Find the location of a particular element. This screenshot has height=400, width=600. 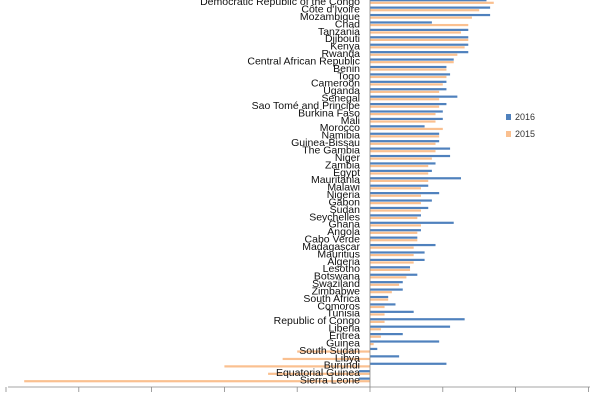

category-label-uganda: Uganda is located at coordinates (341, 91).